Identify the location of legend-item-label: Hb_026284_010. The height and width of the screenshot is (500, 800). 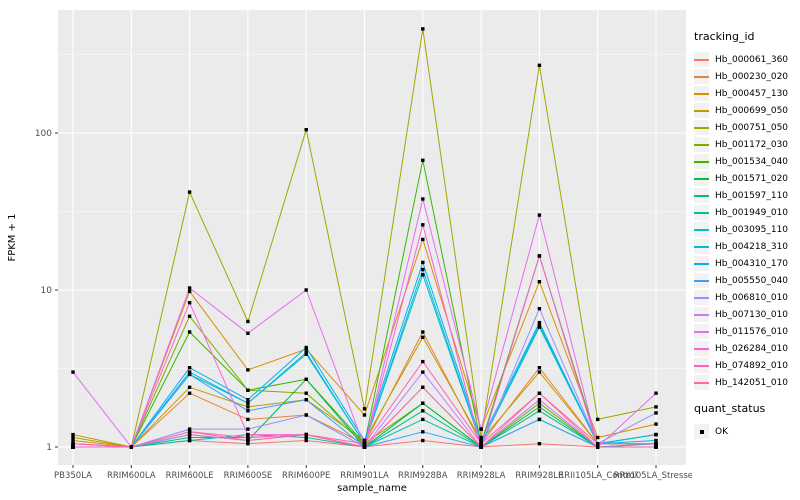
(752, 348).